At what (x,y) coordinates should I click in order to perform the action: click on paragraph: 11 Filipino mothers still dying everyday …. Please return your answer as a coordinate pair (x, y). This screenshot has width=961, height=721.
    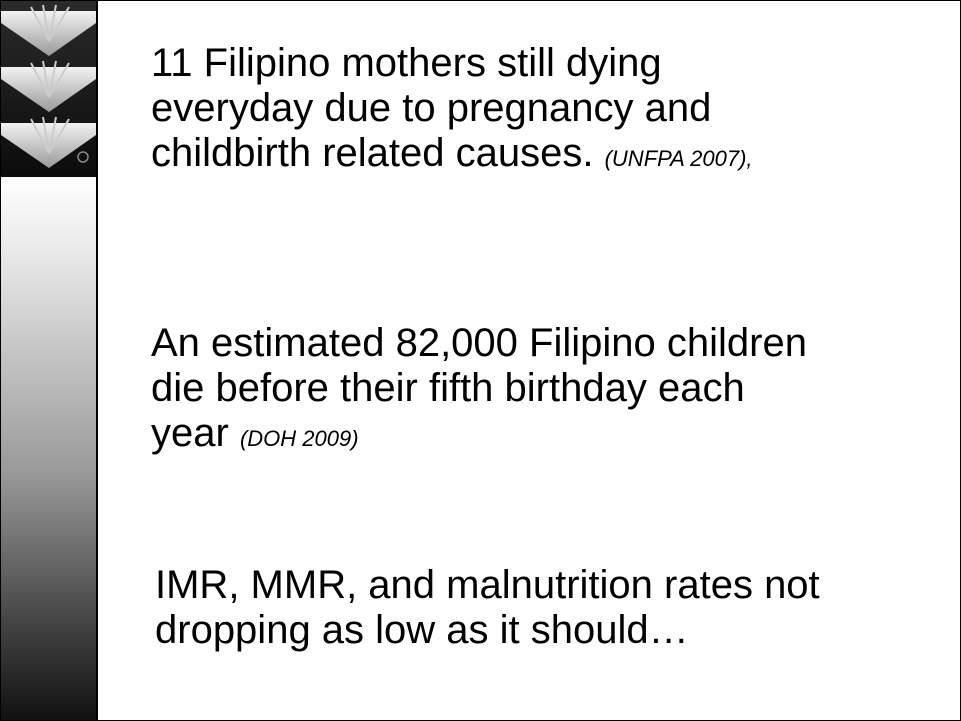
    Looking at the image, I should click on (452, 111).